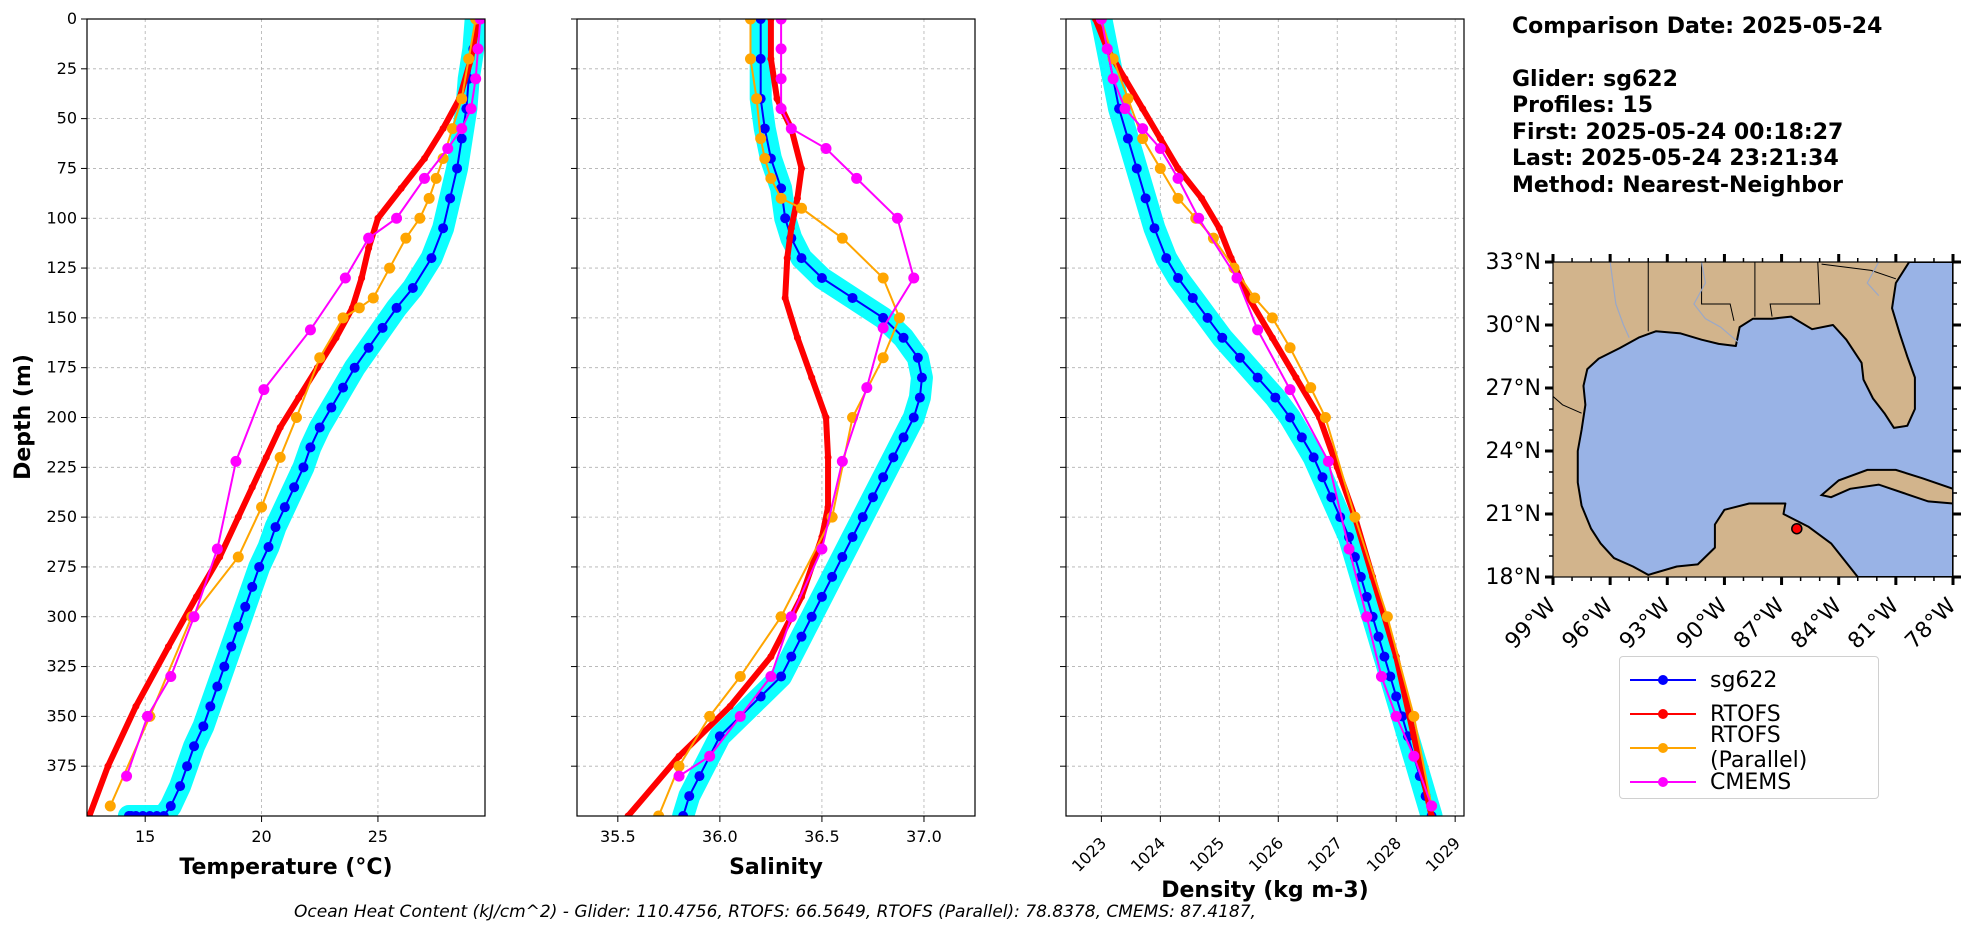 This screenshot has height=934, width=1987. Describe the element at coordinates (145, 836) in the screenshot. I see `x-tick-label: 15` at that location.